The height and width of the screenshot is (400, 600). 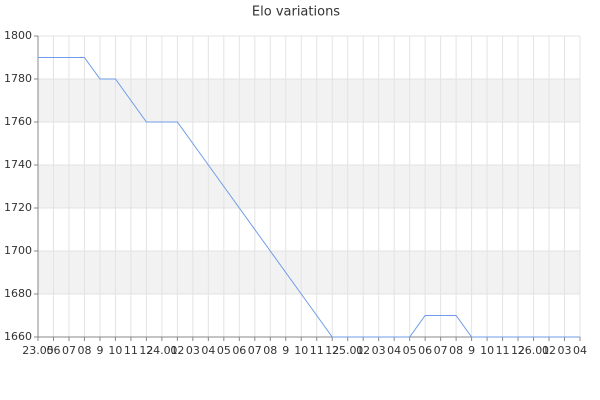 I want to click on y-tick-label: 1680, so click(x=18, y=293).